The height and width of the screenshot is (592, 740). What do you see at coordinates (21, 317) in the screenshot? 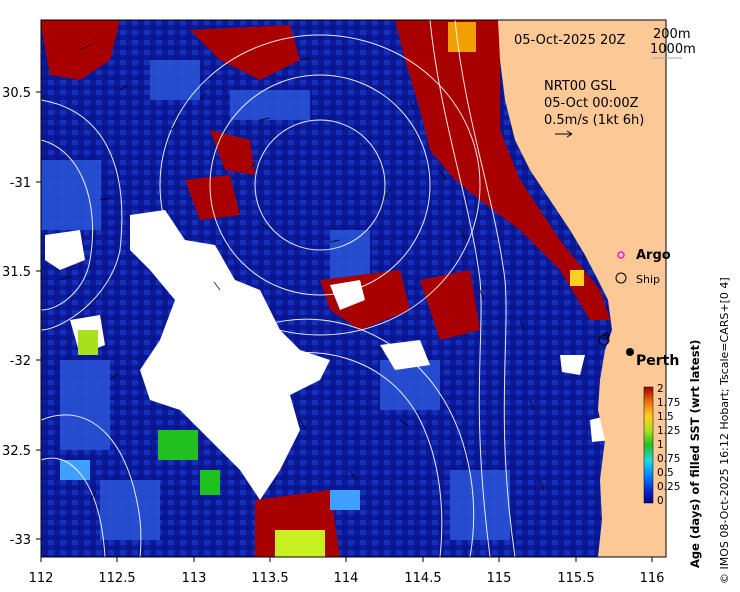
I see `y-axis: 30.5 -31 31.5 -32 32.5 -33` at bounding box center [21, 317].